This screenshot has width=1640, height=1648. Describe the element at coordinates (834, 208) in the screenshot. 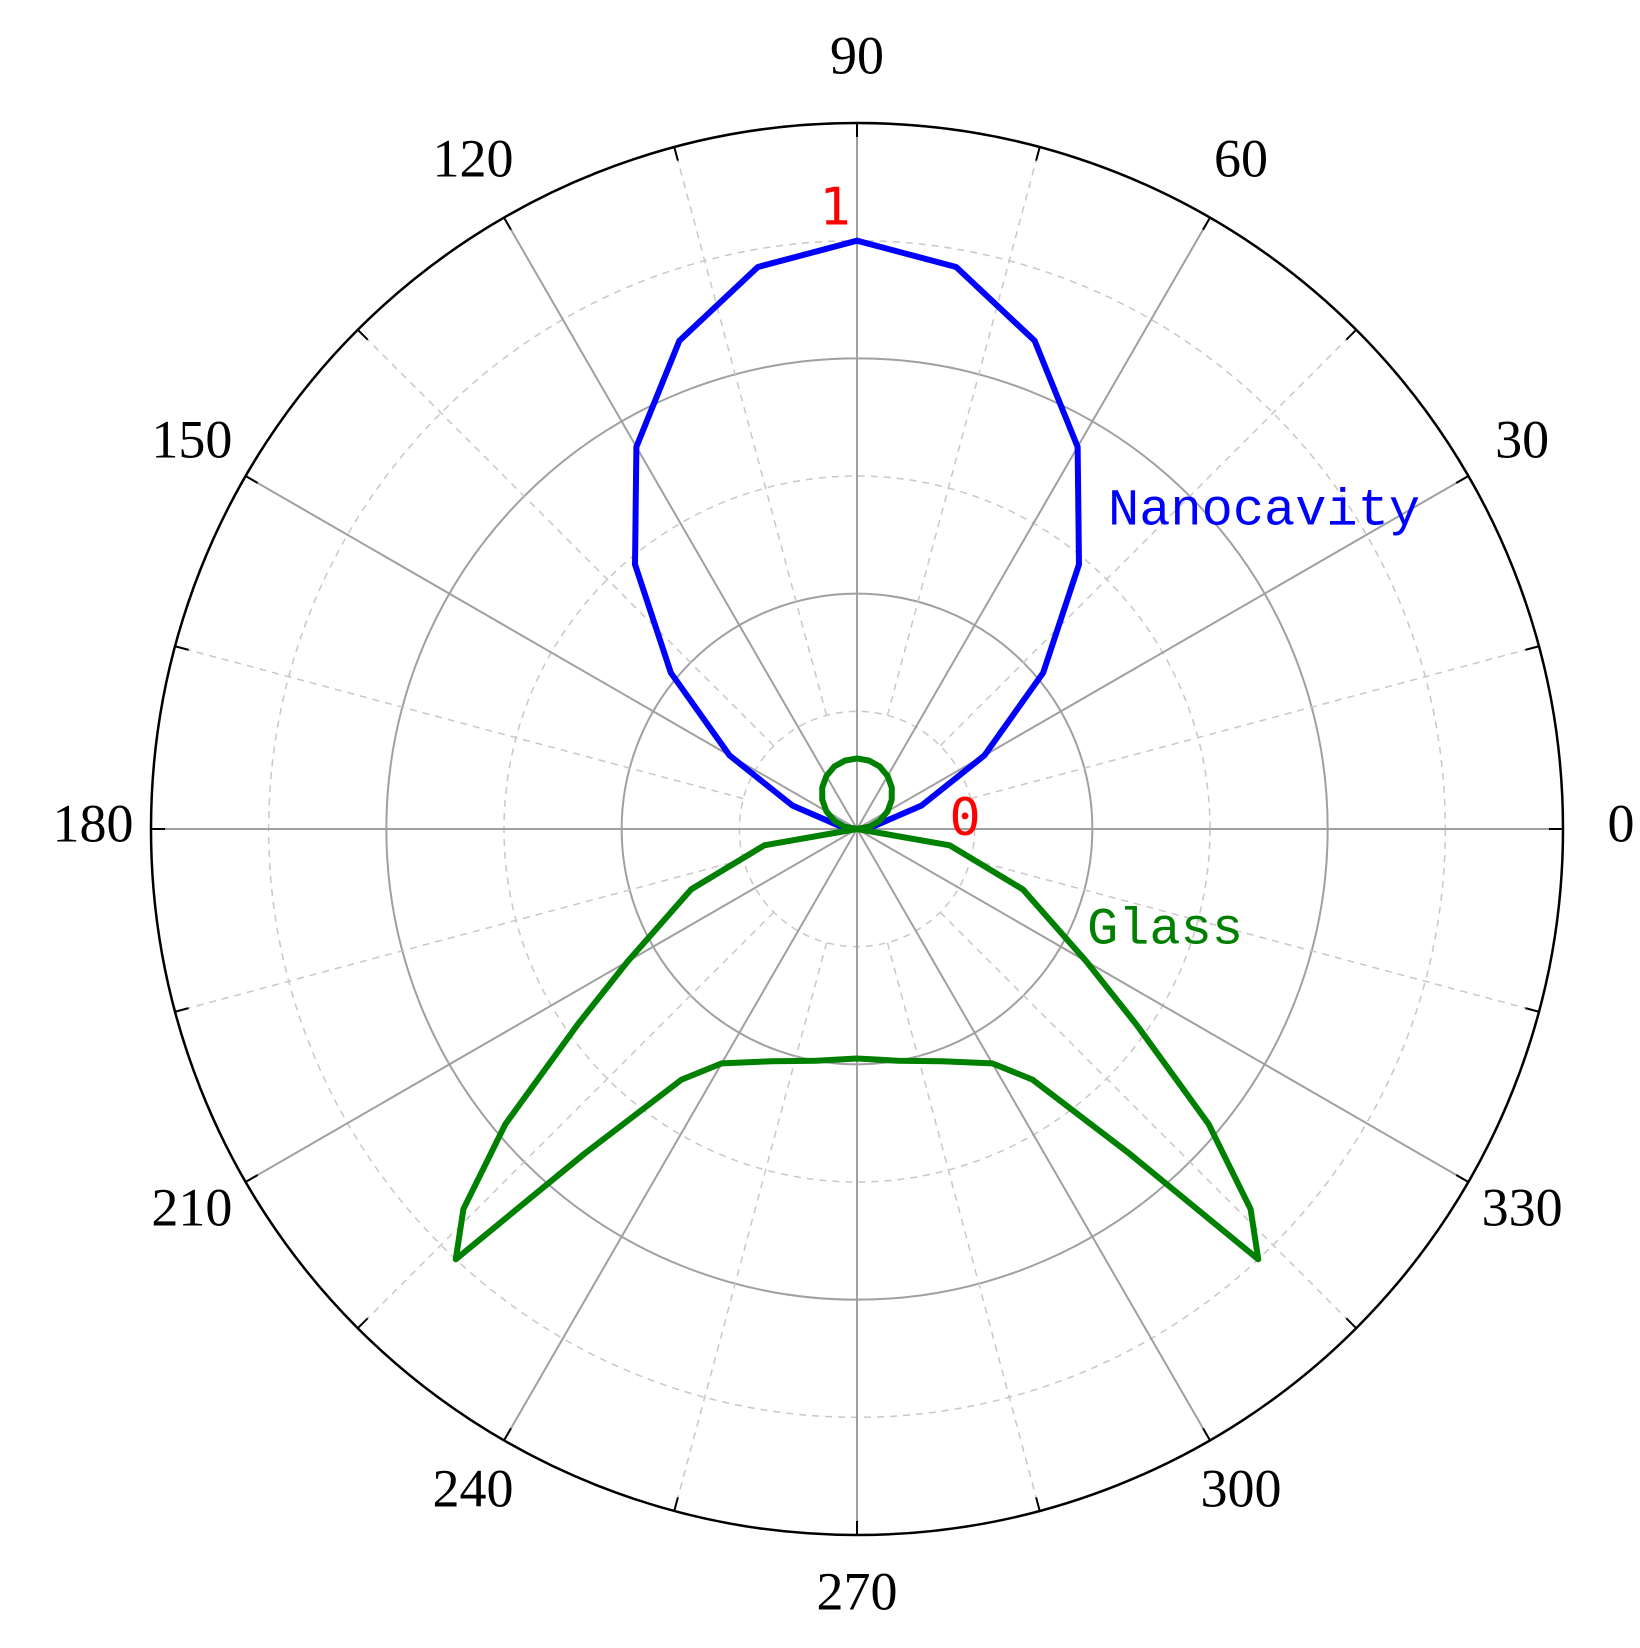

I see `r-tick-label: 1` at that location.